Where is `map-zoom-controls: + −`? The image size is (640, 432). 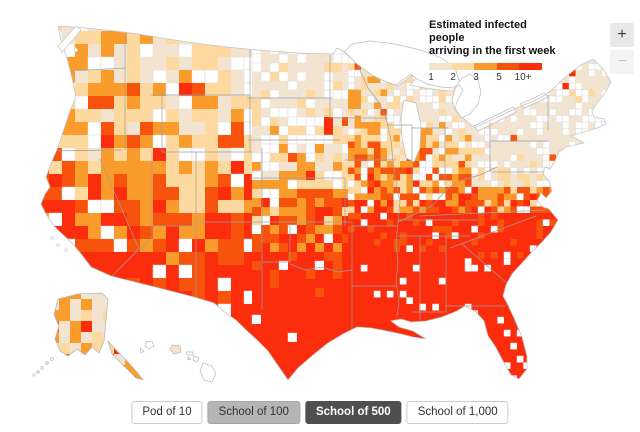
map-zoom-controls: + − is located at coordinates (622, 48).